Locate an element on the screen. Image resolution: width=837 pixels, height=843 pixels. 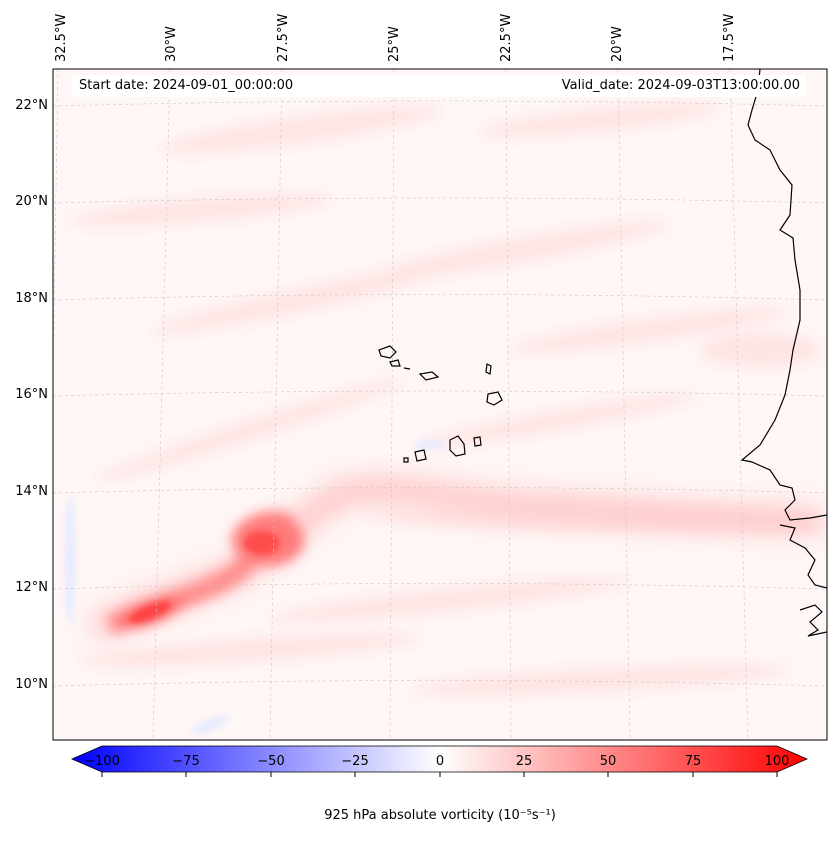
lat-label: 20°N is located at coordinates (31, 201).